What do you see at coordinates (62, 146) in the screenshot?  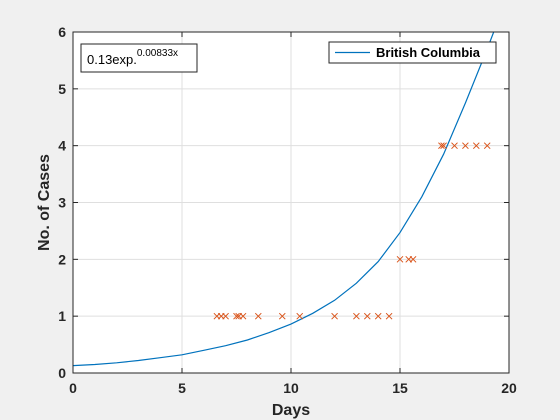 I see `y-tick-label: 4` at bounding box center [62, 146].